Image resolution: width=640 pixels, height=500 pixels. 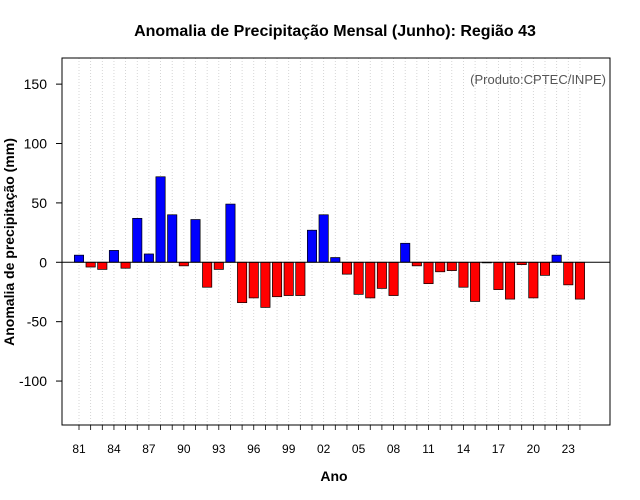 What do you see at coordinates (219, 449) in the screenshot?
I see `x-tick-label: 93` at bounding box center [219, 449].